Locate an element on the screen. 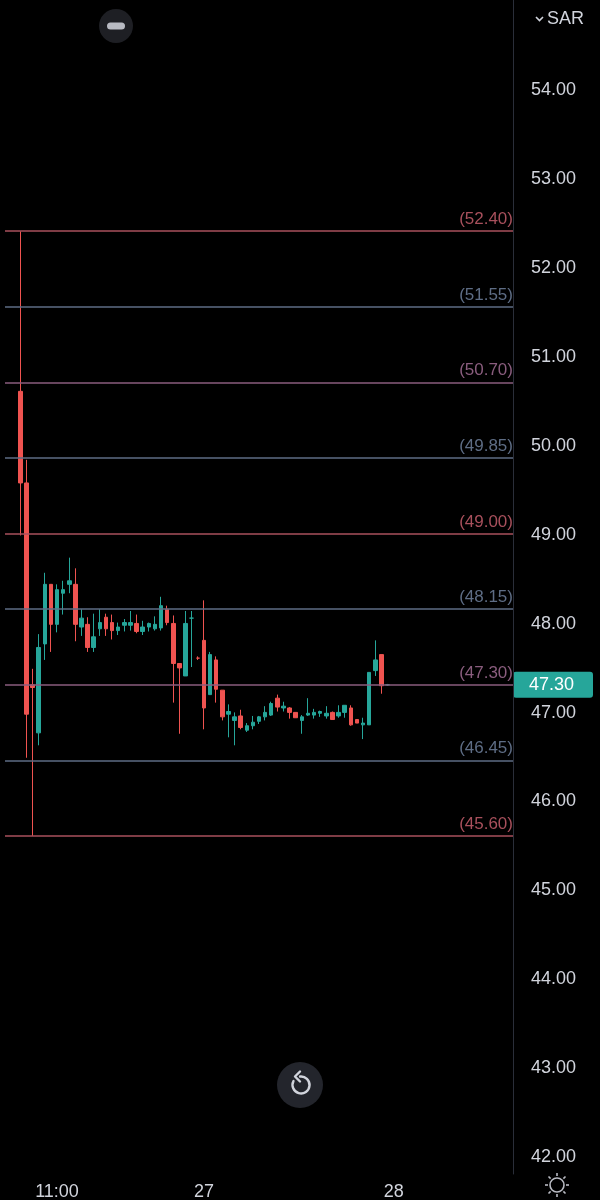  y-tick-label: 54.00 is located at coordinates (554, 88).